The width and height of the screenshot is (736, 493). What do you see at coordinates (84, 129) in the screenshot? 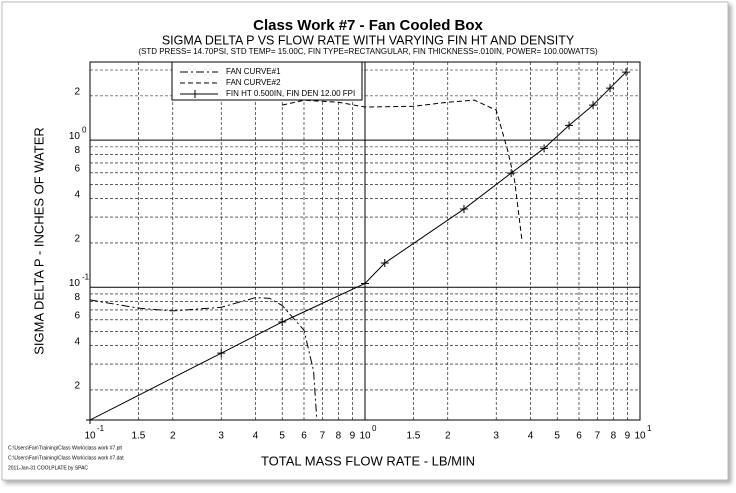
I see `y-tick-exponent: 0` at bounding box center [84, 129].